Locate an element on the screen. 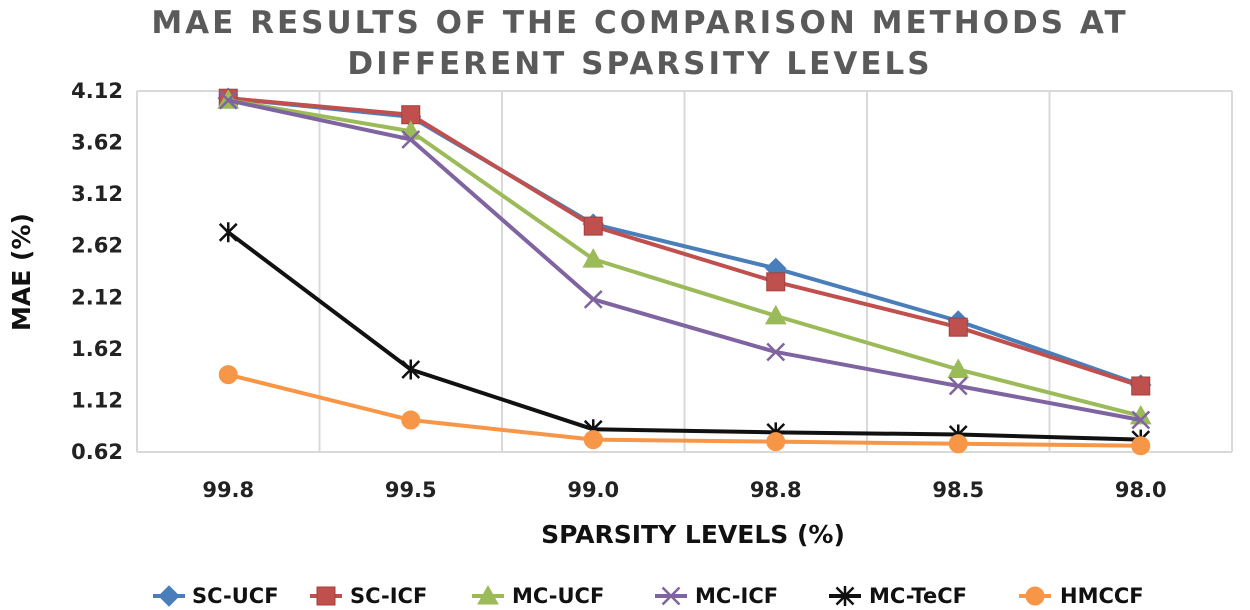  x-tick-label: 99.0 is located at coordinates (593, 490).